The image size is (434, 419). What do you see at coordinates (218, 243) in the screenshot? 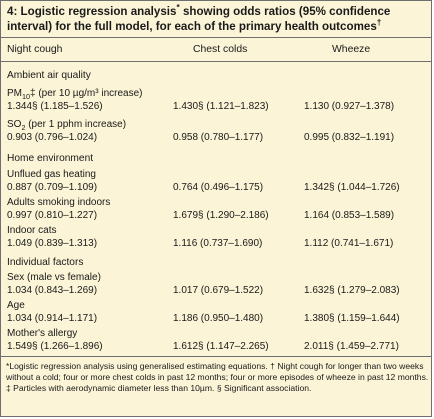
I see `value-chest-colds: 1.116 (0.737–1.690)` at bounding box center [218, 243].